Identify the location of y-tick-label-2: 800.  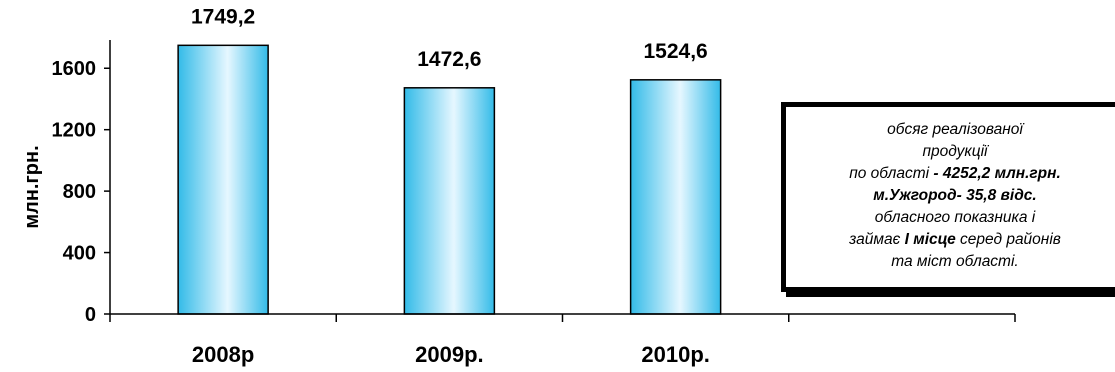
(79, 192).